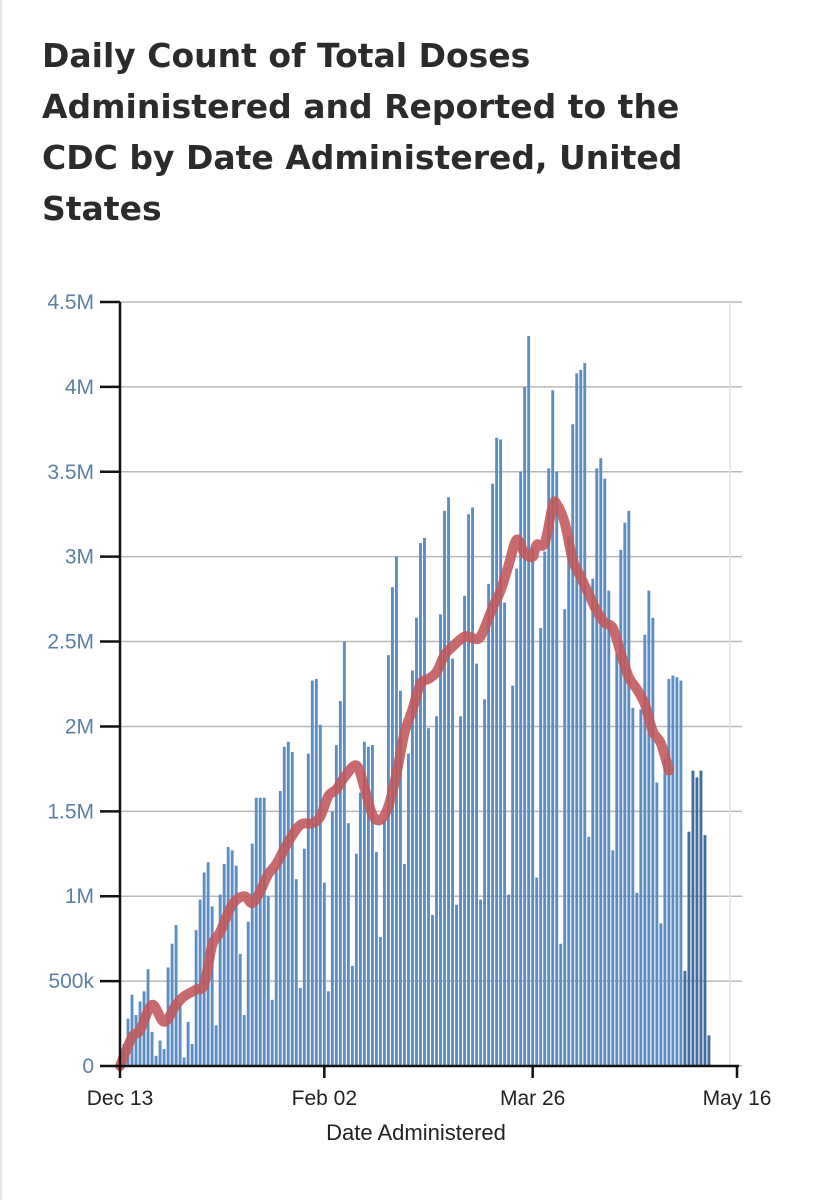 This screenshot has width=828, height=1200. What do you see at coordinates (70, 302) in the screenshot?
I see `y-tick-label: 4.5M` at bounding box center [70, 302].